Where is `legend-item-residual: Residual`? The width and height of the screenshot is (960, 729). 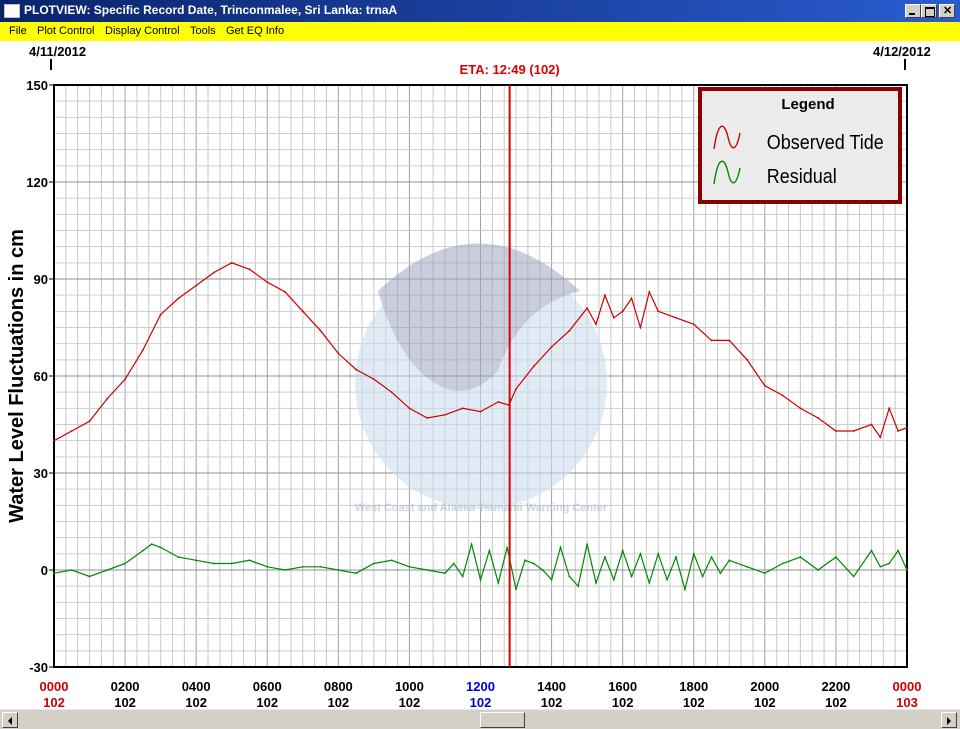
legend-item-residual: Residual is located at coordinates (802, 177).